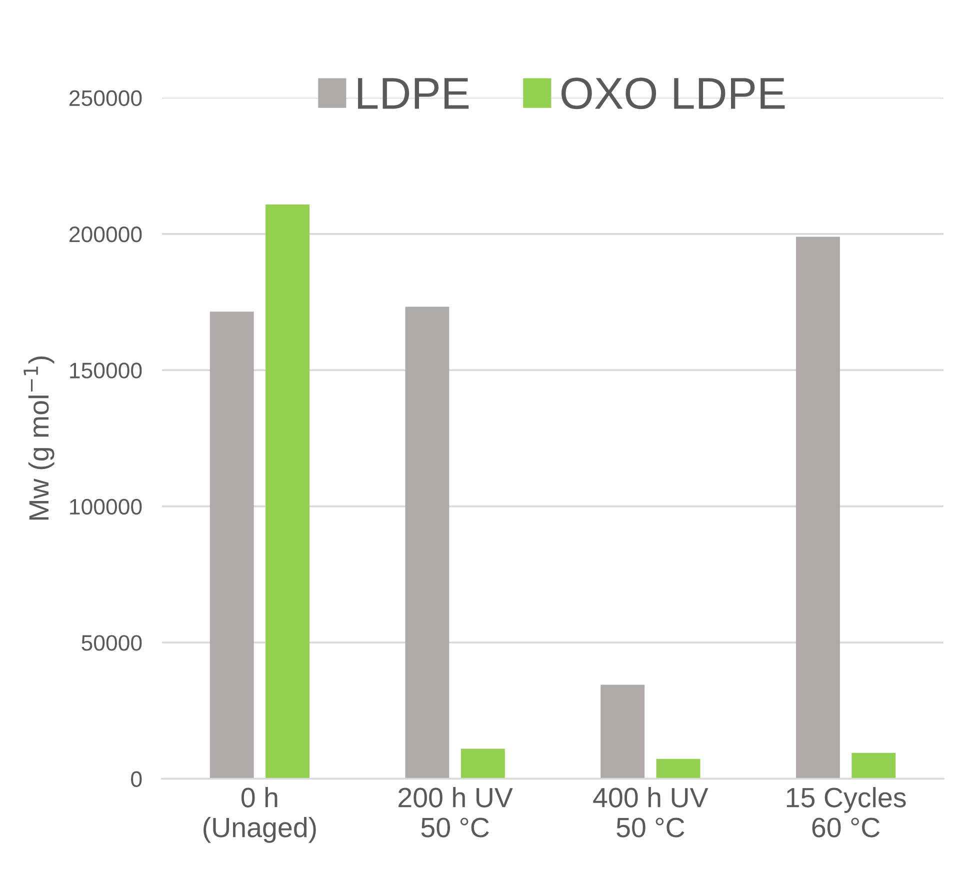  What do you see at coordinates (673, 94) in the screenshot?
I see `legend-label: OXO LDPE` at bounding box center [673, 94].